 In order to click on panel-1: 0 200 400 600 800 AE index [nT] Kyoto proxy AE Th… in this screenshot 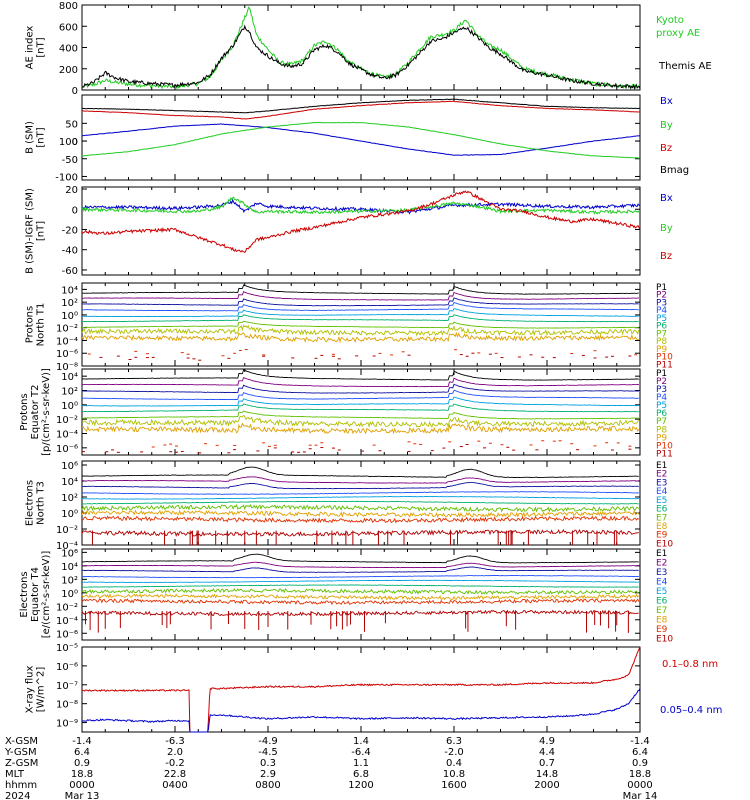, I will do `click(368, 49)`.